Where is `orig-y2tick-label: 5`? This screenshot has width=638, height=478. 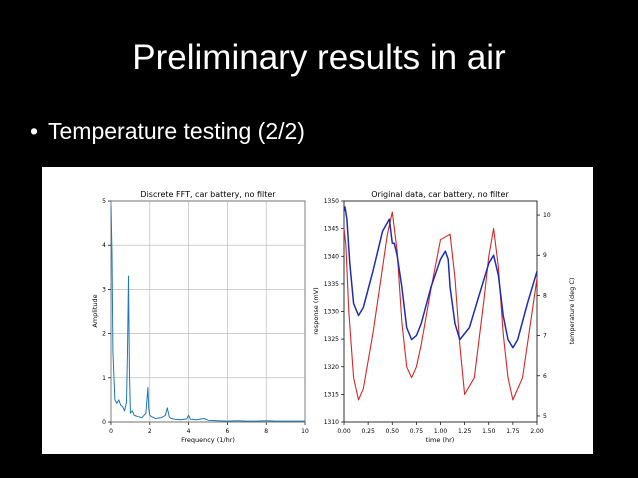 orig-y2tick-label: 5 is located at coordinates (545, 416).